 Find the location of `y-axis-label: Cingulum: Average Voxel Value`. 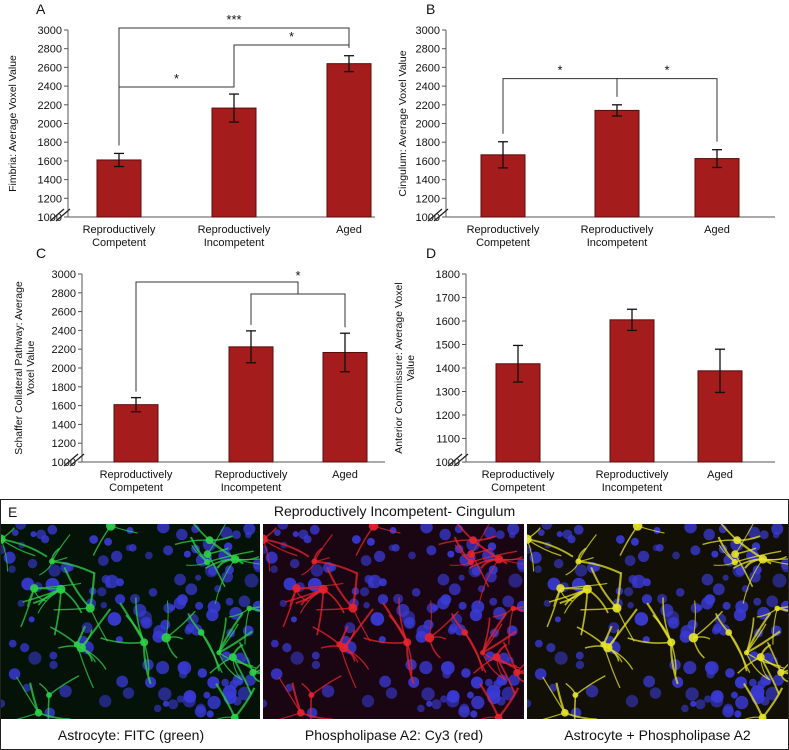

y-axis-label: Cingulum: Average Voxel Value is located at coordinates (403, 123).